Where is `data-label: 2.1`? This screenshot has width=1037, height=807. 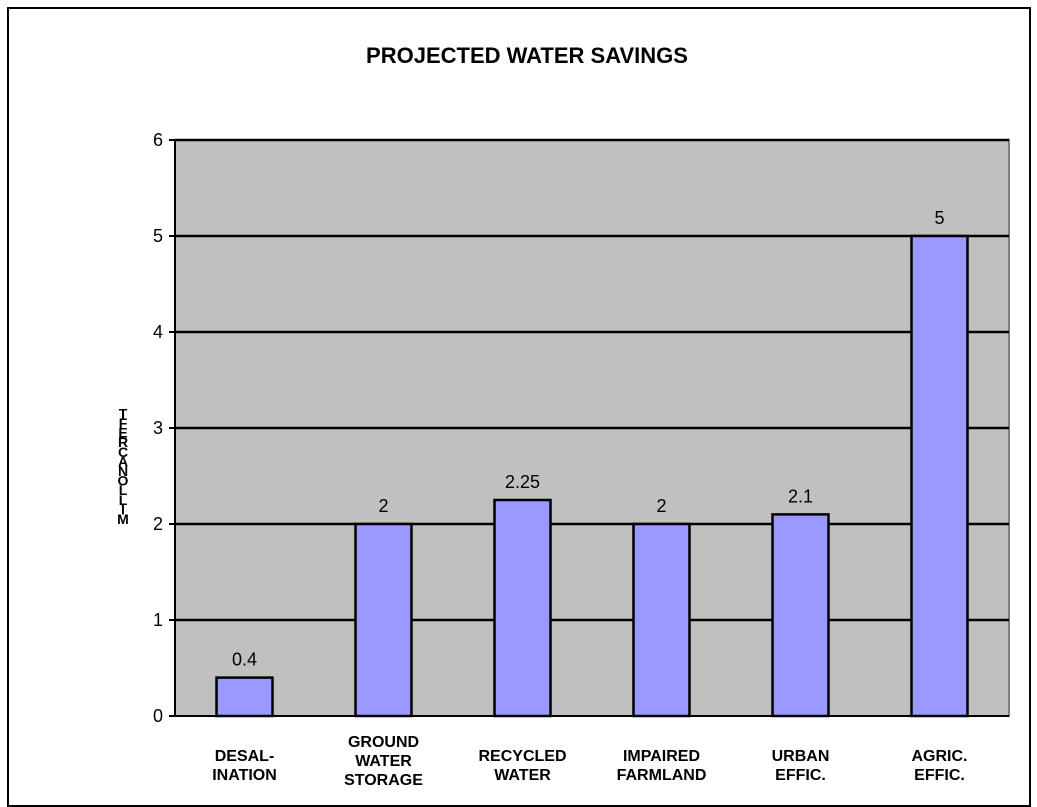
data-label: 2.1 is located at coordinates (800, 496).